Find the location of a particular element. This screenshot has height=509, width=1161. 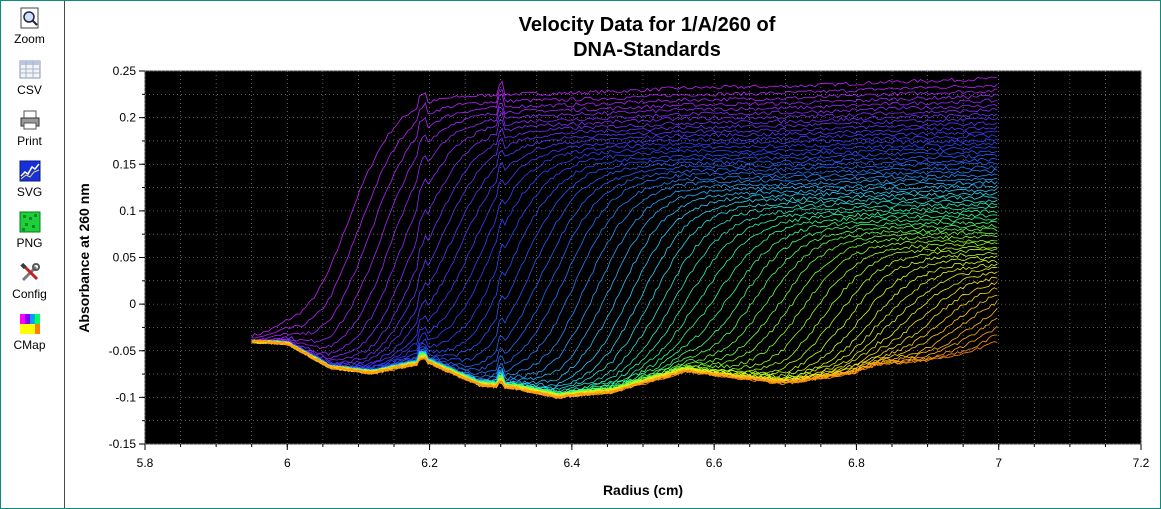

cmap-button: CMap is located at coordinates (29, 332).